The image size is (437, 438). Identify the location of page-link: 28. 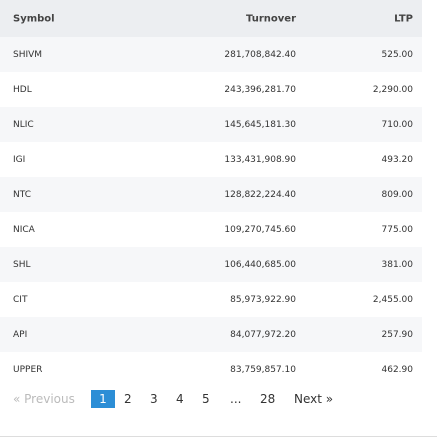
(268, 399).